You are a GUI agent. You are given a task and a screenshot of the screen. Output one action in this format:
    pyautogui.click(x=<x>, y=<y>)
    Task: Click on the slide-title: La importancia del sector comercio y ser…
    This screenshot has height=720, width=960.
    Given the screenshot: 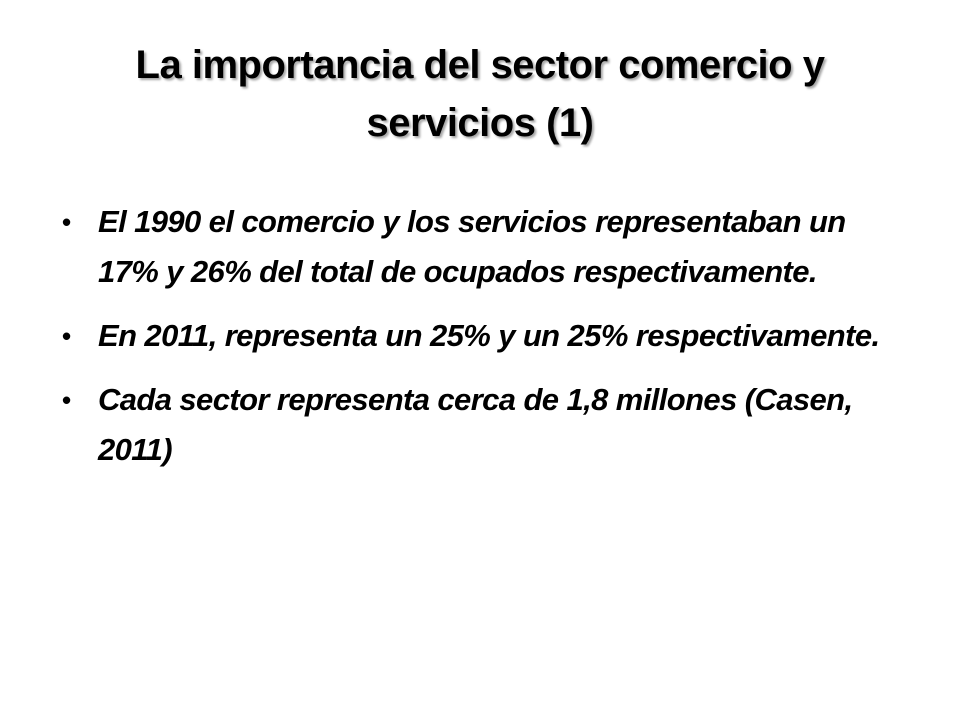 What is the action you would take?
    pyautogui.click(x=480, y=94)
    